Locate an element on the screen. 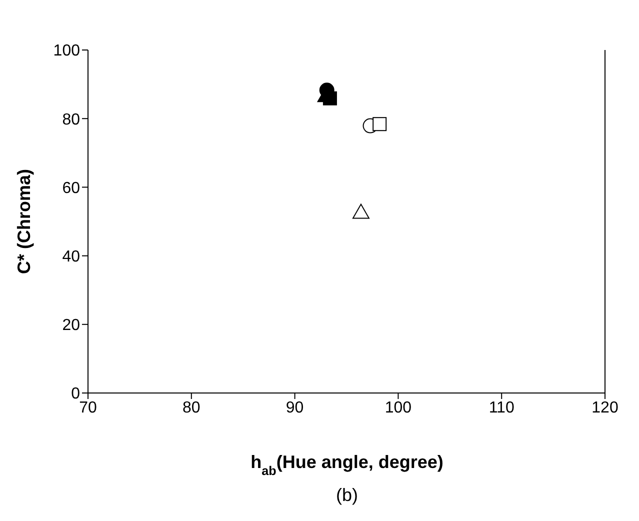  text: (b) is located at coordinates (347, 495).